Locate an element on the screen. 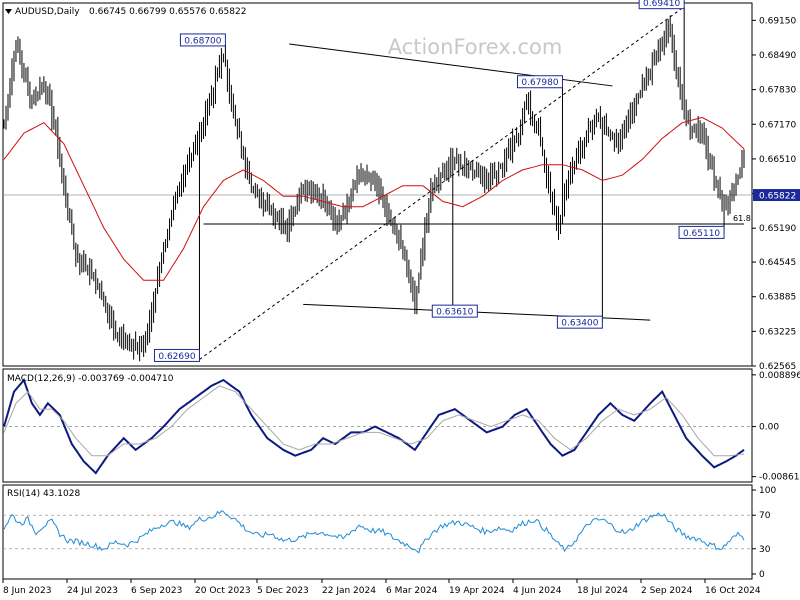 The image size is (800, 600). level-label-text: 0.63400 is located at coordinates (579, 324).